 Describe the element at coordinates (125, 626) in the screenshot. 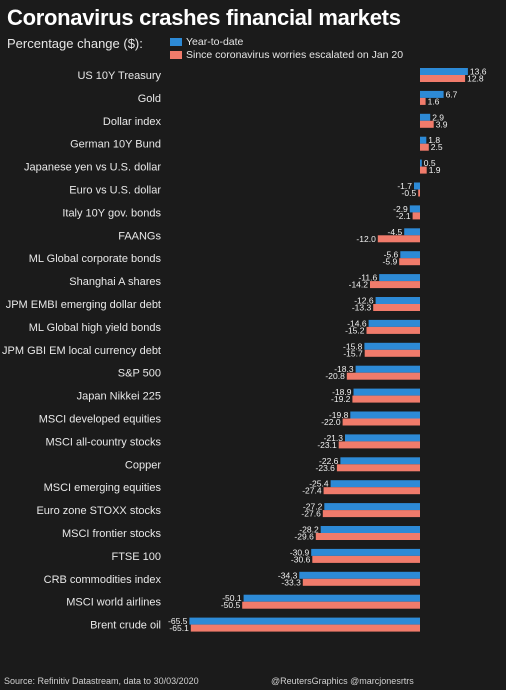

I see `category-label: Brent crude oil` at that location.